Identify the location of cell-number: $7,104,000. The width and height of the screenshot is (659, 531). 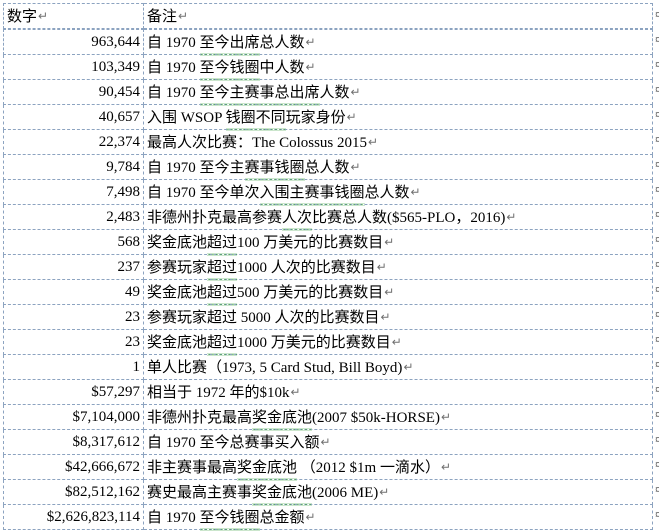
(73, 417).